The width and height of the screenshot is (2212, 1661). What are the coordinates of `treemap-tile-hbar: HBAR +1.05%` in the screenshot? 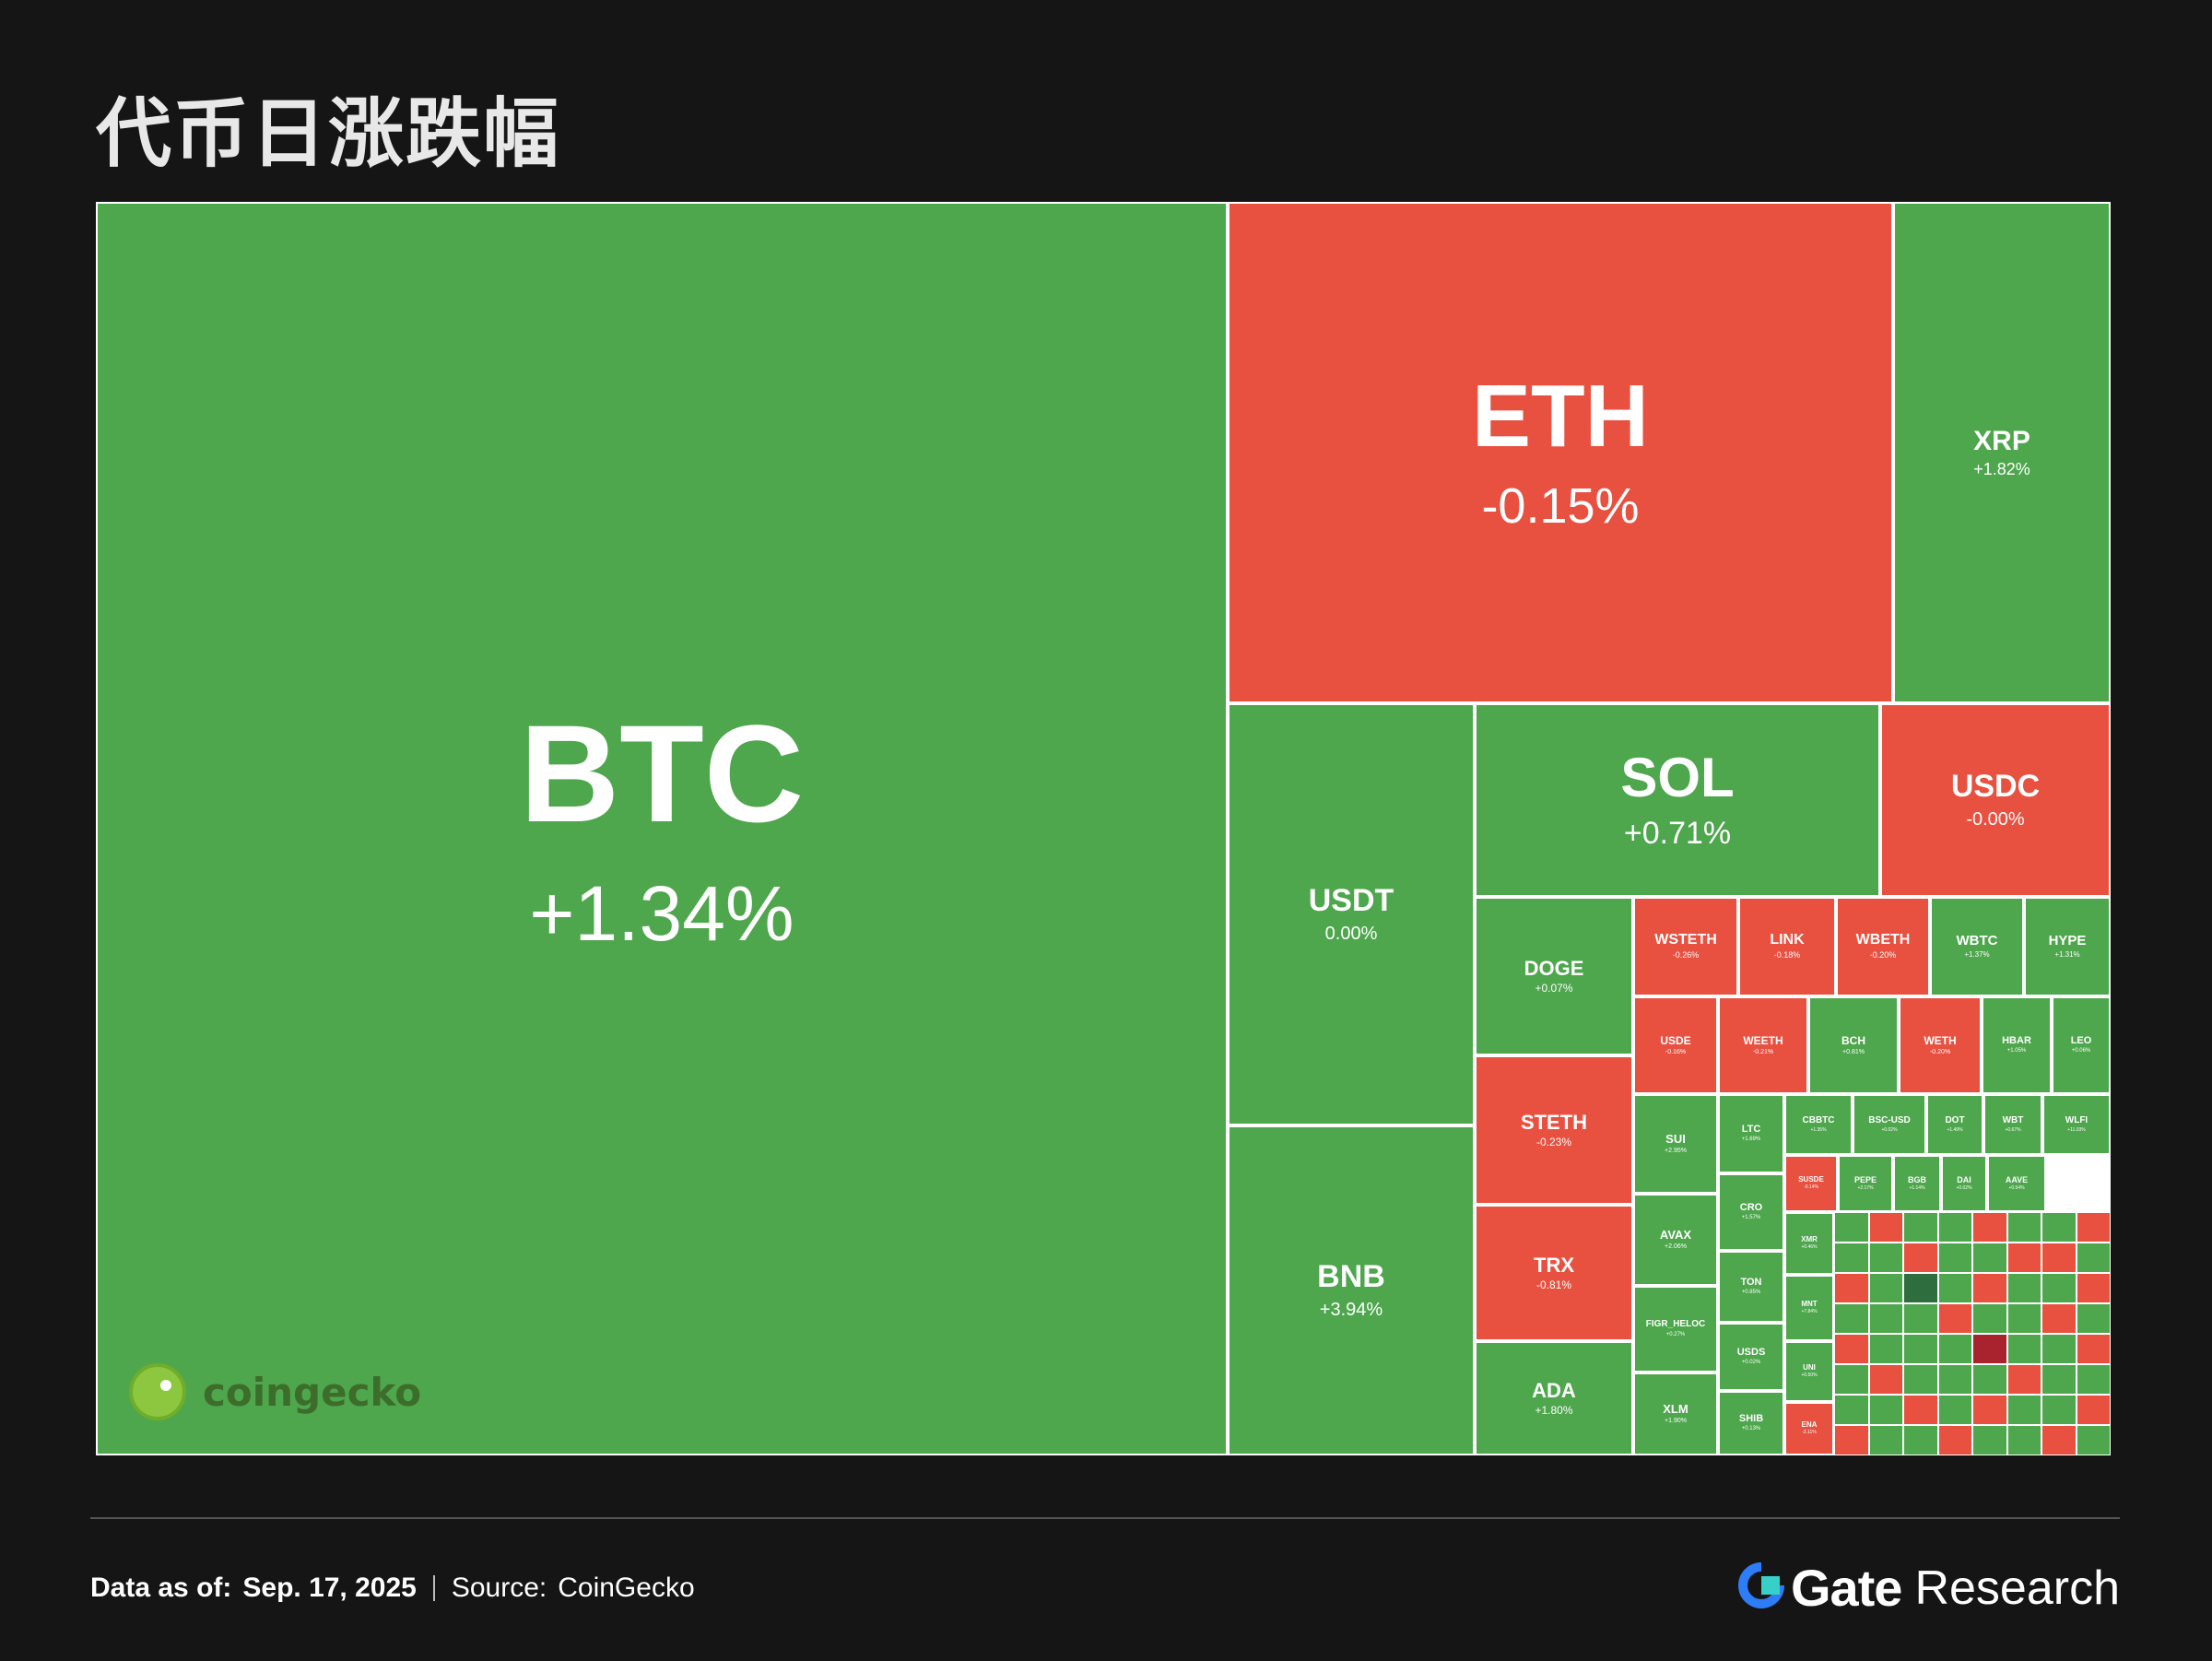 It's located at (2017, 1045).